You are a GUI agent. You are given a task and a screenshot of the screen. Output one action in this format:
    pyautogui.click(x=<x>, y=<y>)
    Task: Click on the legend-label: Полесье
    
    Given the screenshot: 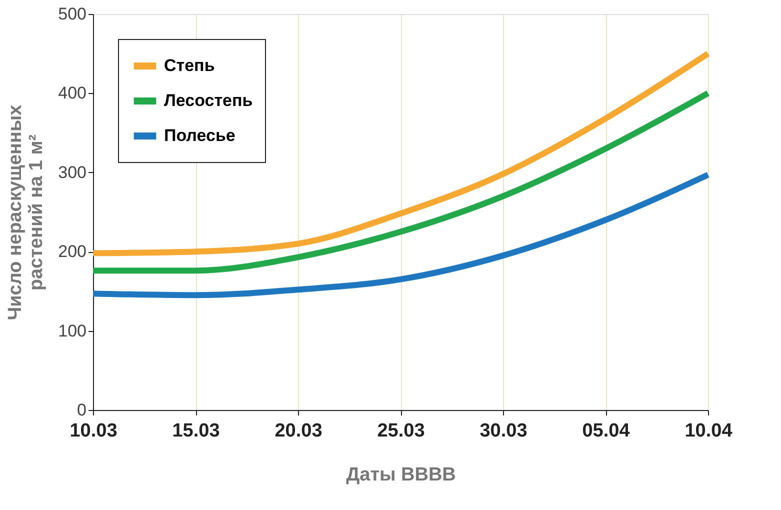 What is the action you would take?
    pyautogui.click(x=200, y=135)
    